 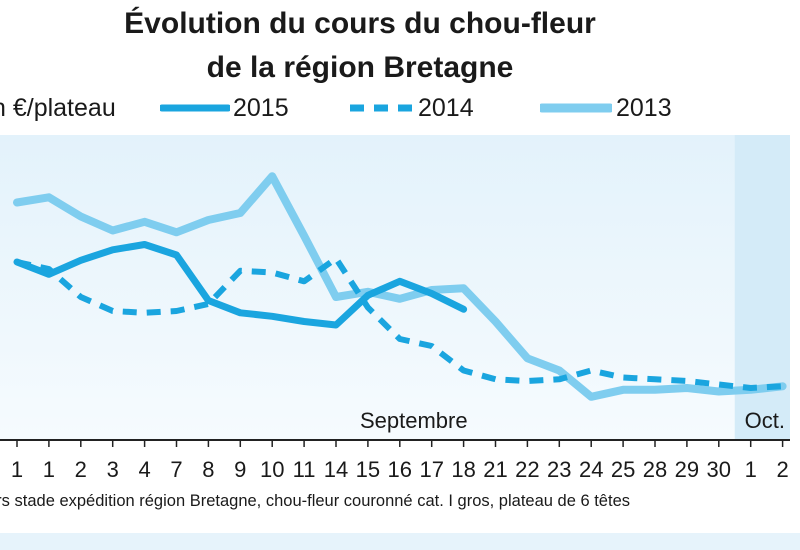 What do you see at coordinates (240, 469) in the screenshot?
I see `x-tick-label: 9` at bounding box center [240, 469].